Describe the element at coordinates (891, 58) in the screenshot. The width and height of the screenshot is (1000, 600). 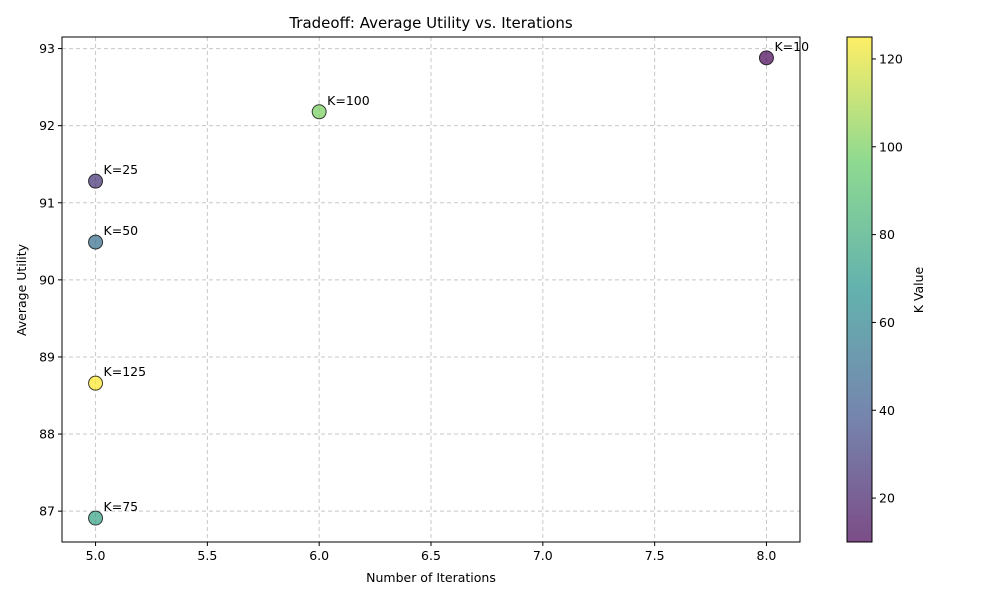
I see `colorbar-tick-label: 120` at that location.